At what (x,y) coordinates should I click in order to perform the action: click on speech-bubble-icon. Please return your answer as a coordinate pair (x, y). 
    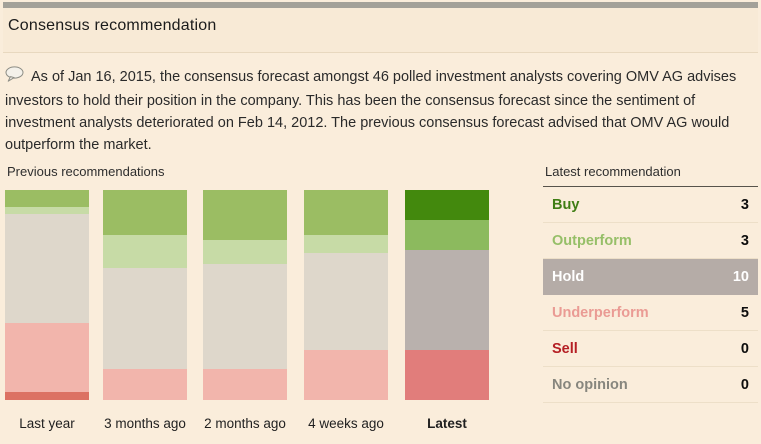
    Looking at the image, I should click on (14, 78).